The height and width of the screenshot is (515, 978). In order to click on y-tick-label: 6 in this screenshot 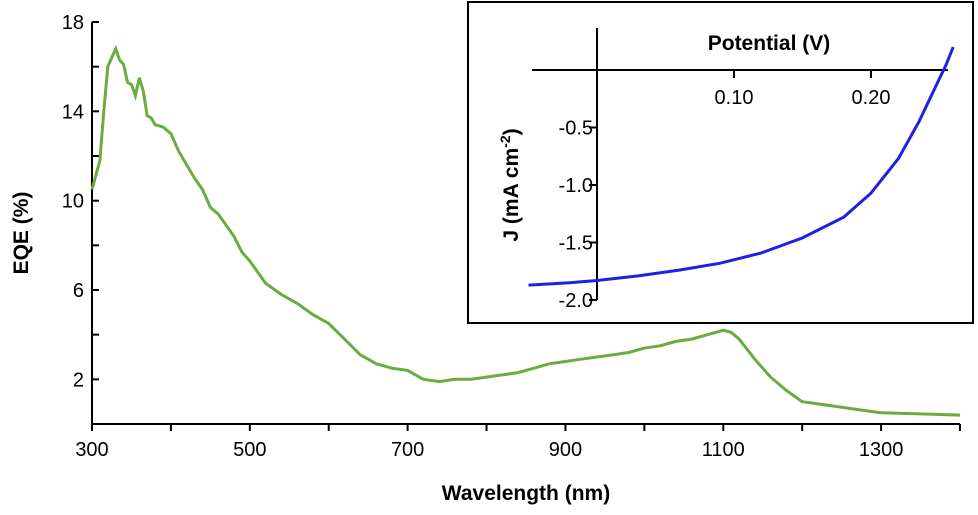, I will do `click(78, 291)`.